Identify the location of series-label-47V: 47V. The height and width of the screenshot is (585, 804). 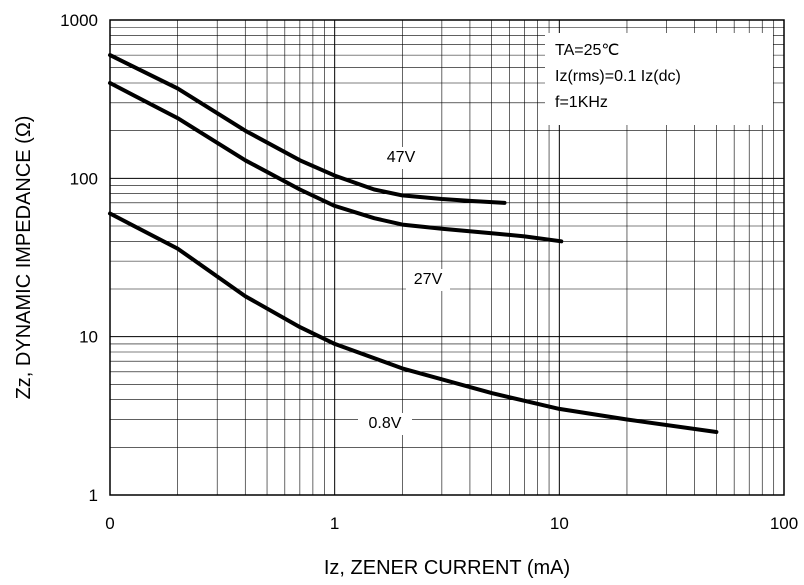
(401, 157).